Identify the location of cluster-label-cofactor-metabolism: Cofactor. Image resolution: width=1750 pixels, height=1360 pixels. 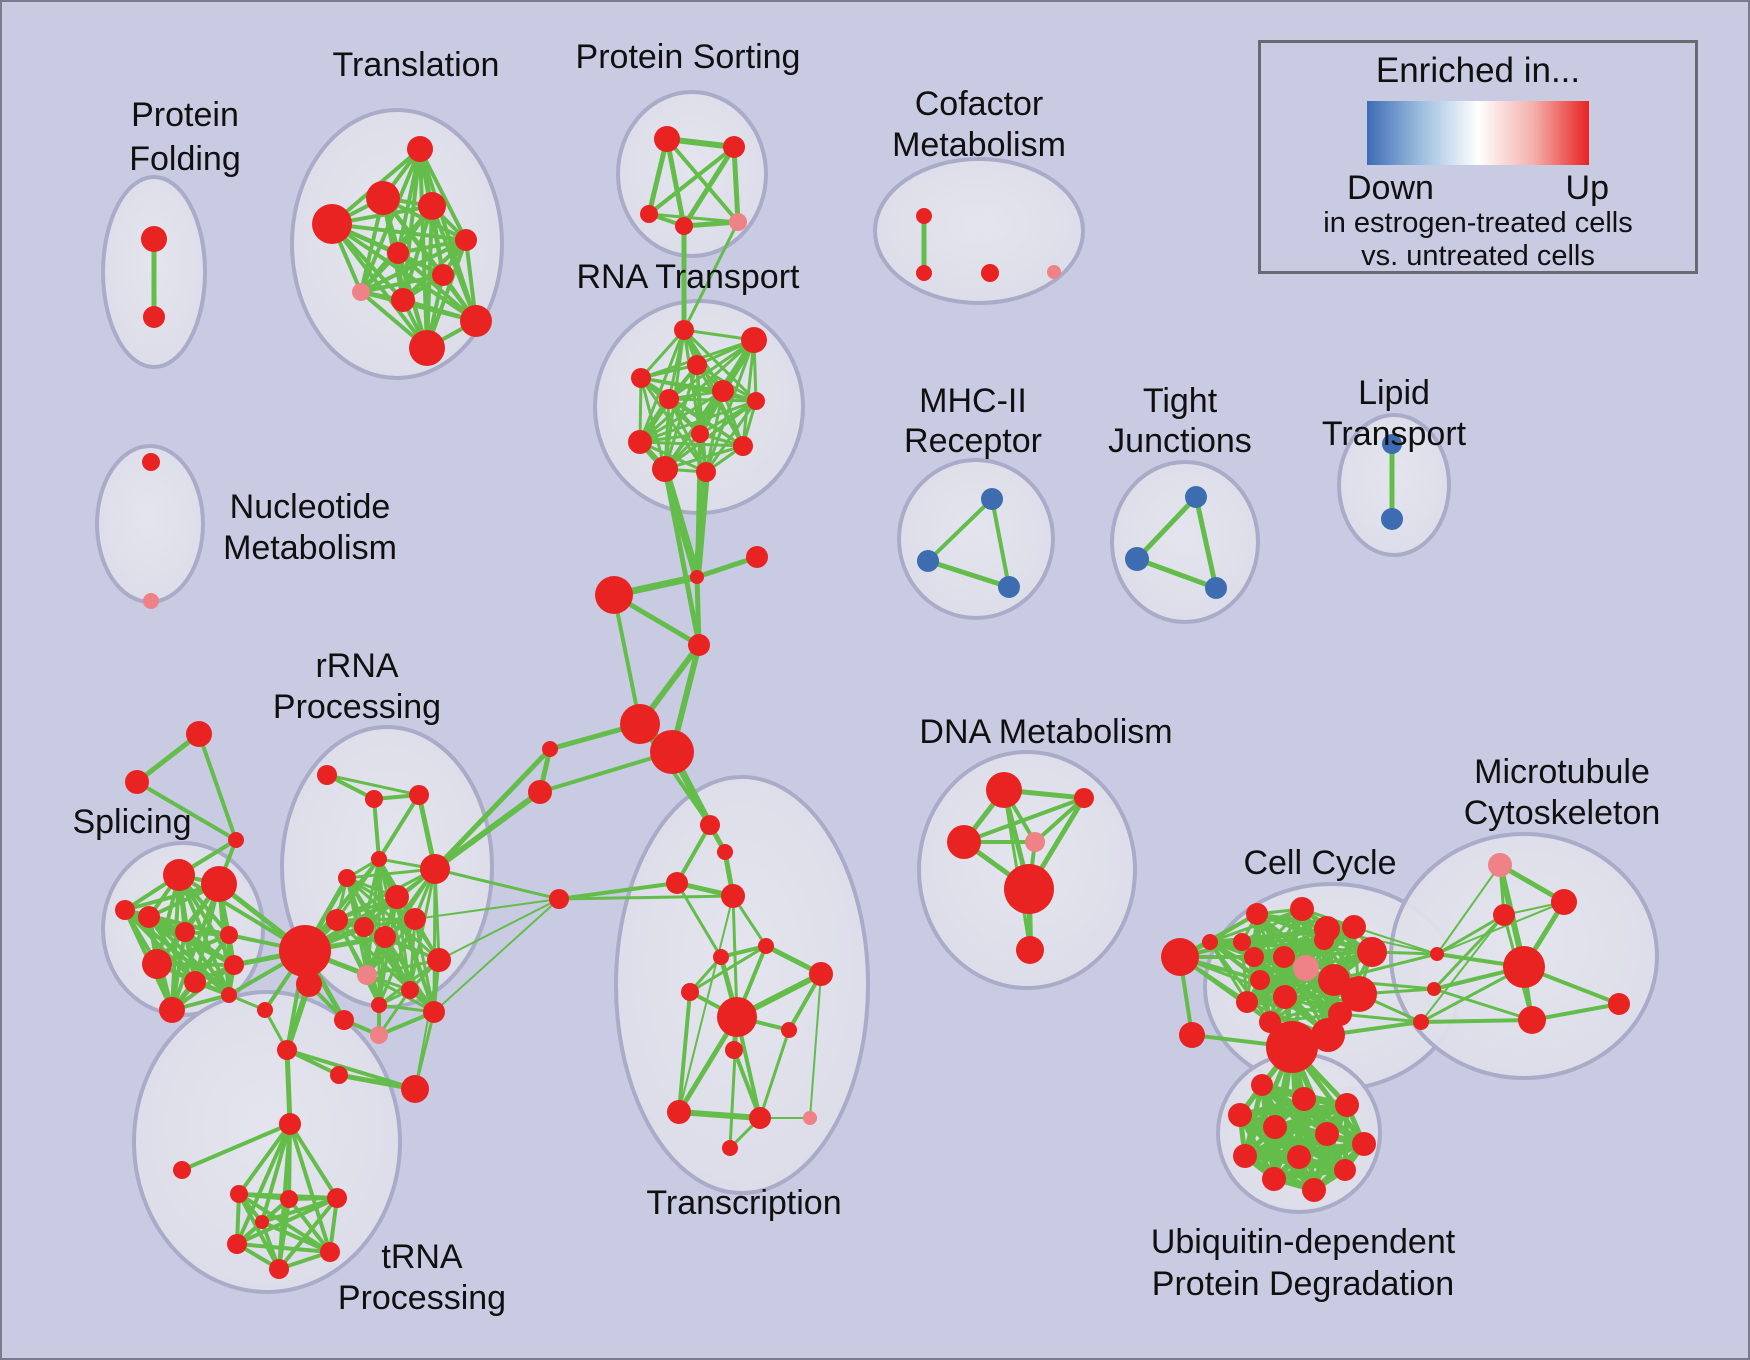
(979, 104).